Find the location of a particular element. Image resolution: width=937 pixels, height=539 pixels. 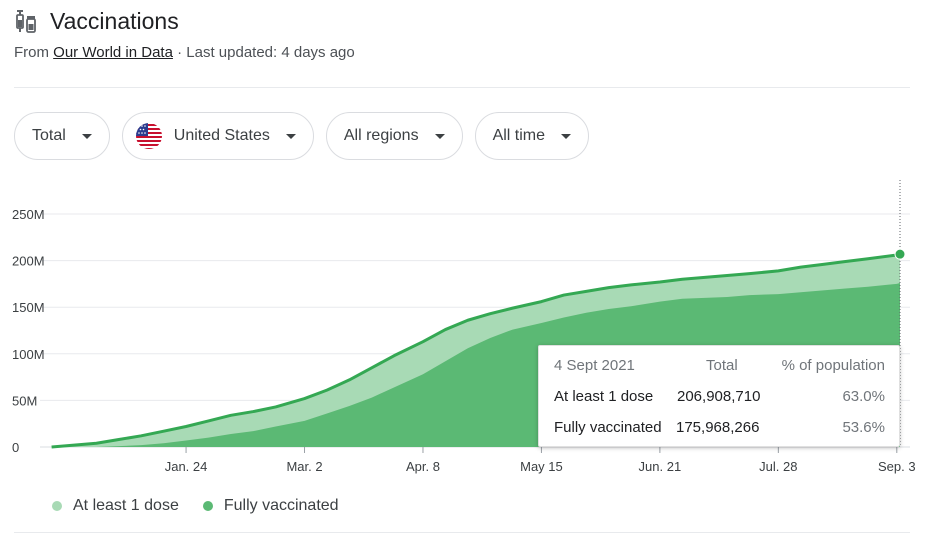

x-tick-label: May 15 is located at coordinates (541, 466).